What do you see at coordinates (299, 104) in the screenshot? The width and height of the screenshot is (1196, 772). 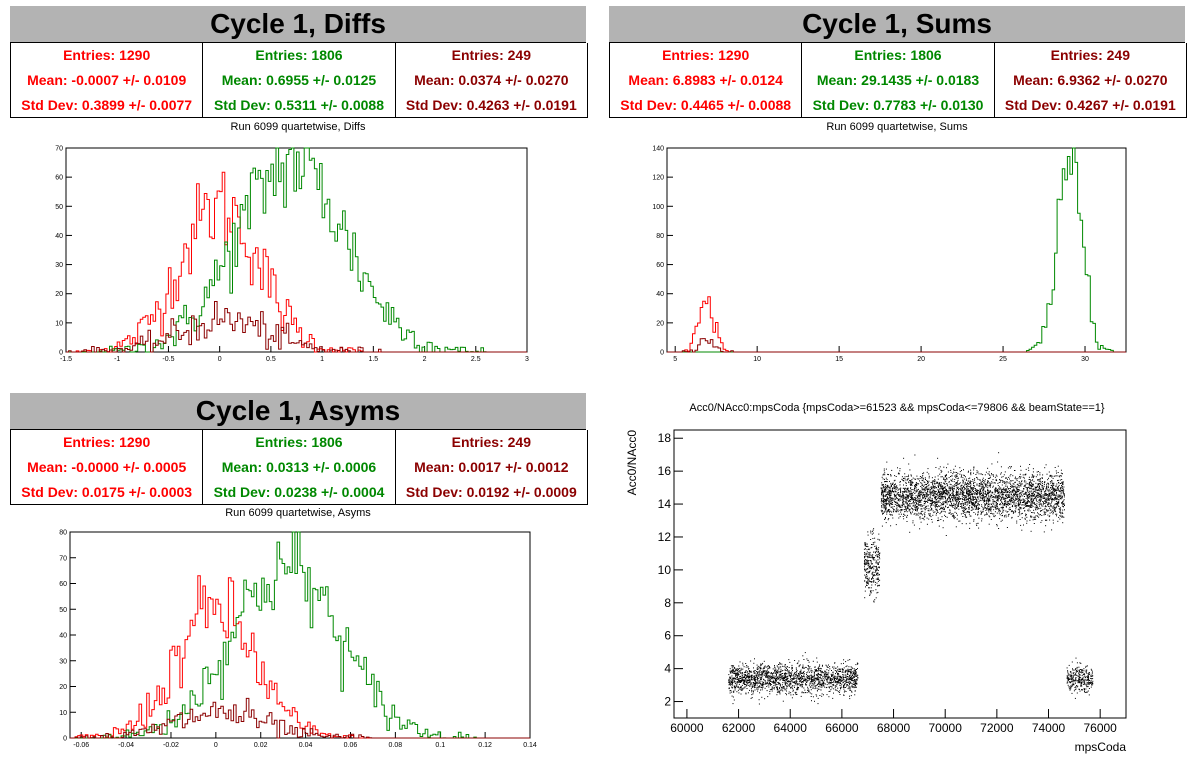 I see `stat-std: Std Dev: 0.5311 +/- 0.0088` at bounding box center [299, 104].